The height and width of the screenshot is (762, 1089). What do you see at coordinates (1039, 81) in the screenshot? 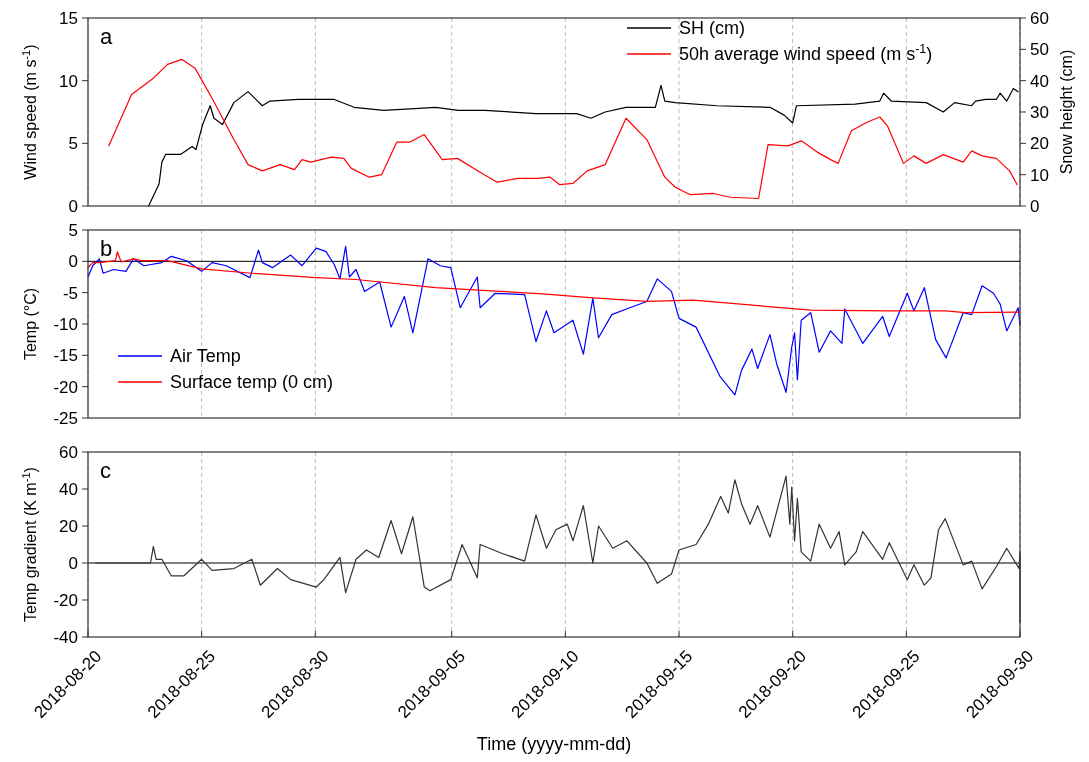
I see `y2-tick-label: 40` at bounding box center [1039, 81].